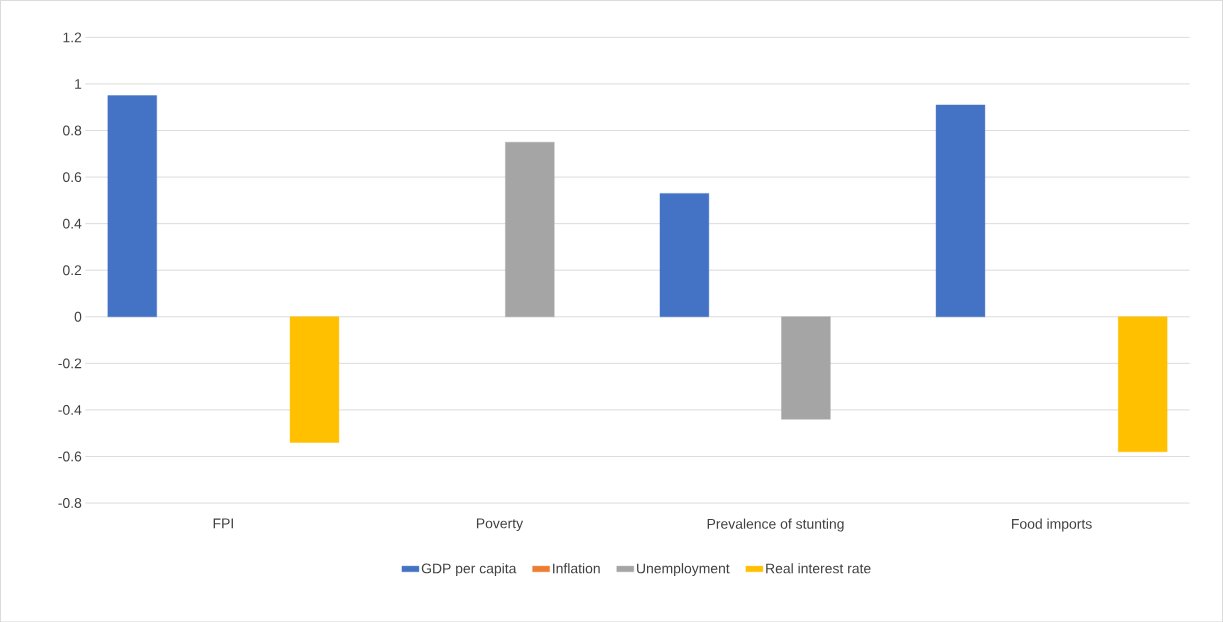 The image size is (1223, 622). Describe the element at coordinates (72, 270) in the screenshot. I see `y-tick-label: 0.2` at that location.